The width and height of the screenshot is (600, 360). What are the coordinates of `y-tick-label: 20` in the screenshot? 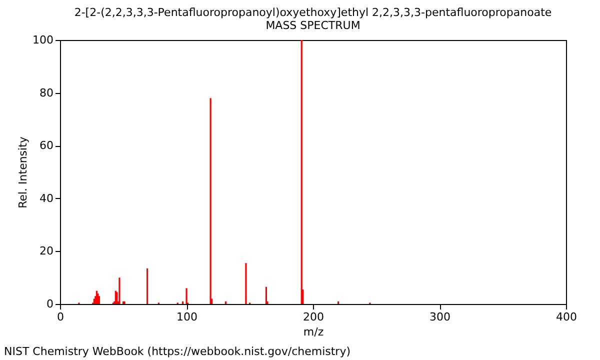 It's located at (47, 251).